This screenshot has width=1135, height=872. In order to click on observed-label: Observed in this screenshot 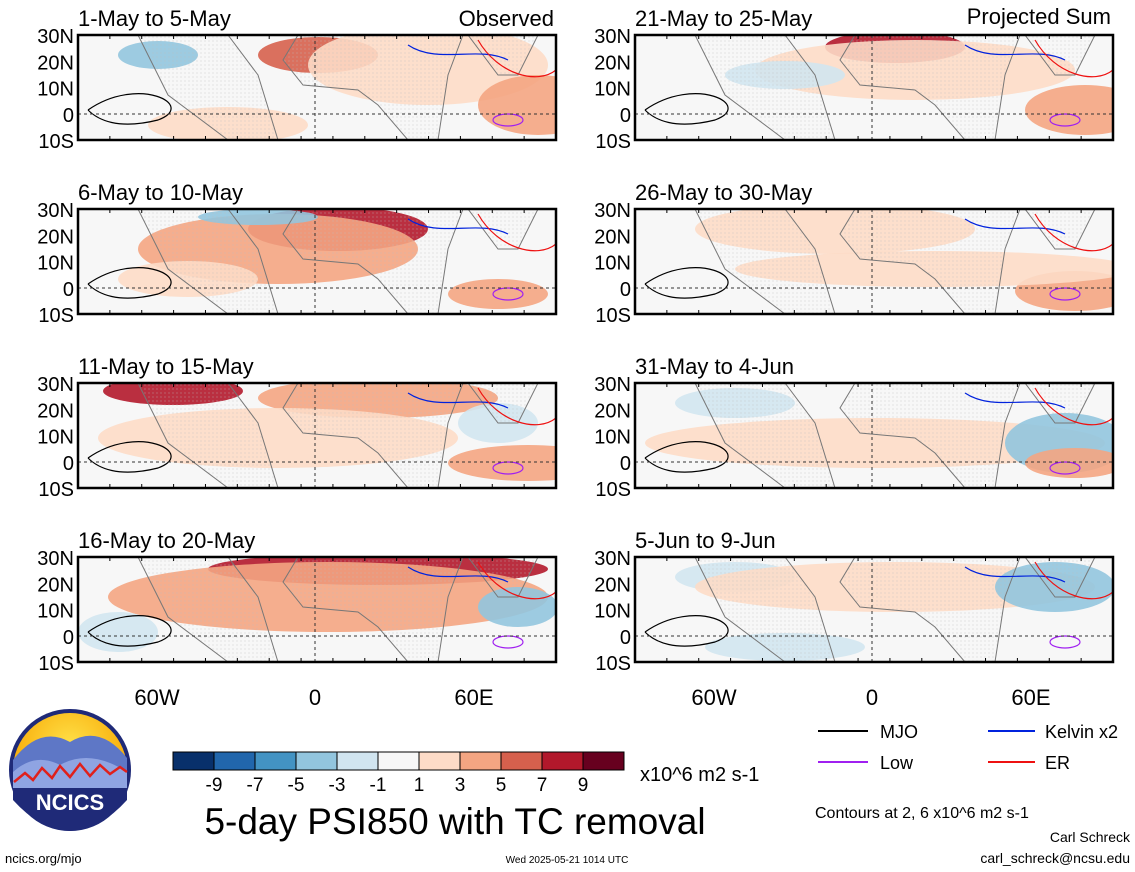, I will do `click(506, 18)`.